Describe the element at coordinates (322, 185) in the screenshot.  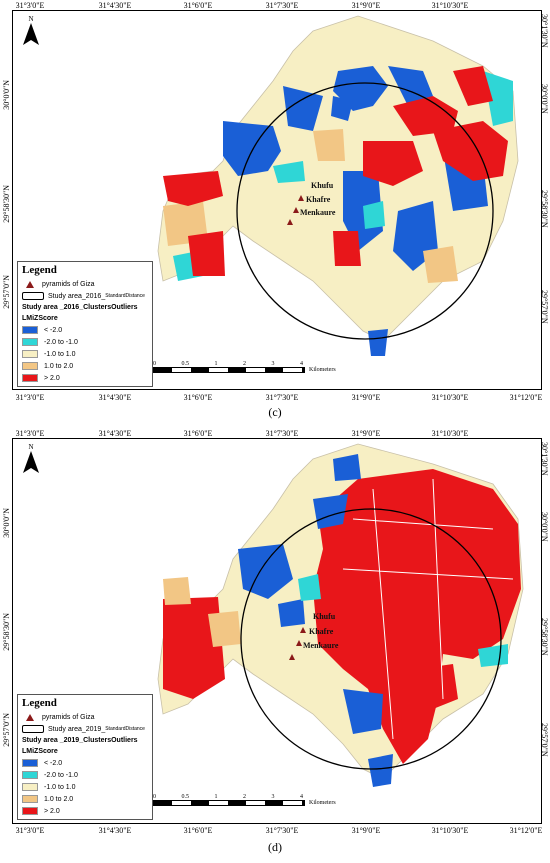
I see `pyramid-label: Khufu` at that location.